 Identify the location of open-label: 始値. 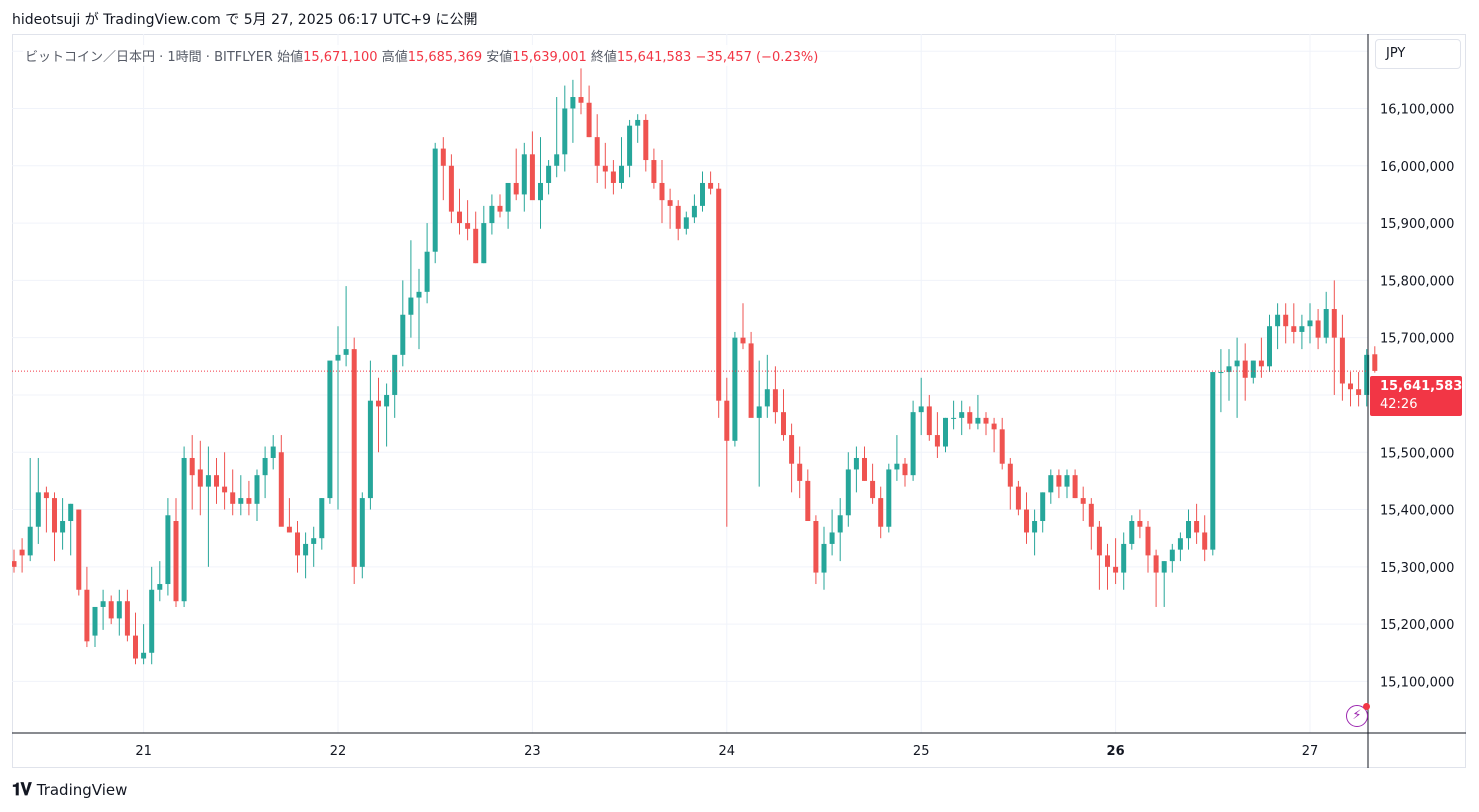
(290, 57).